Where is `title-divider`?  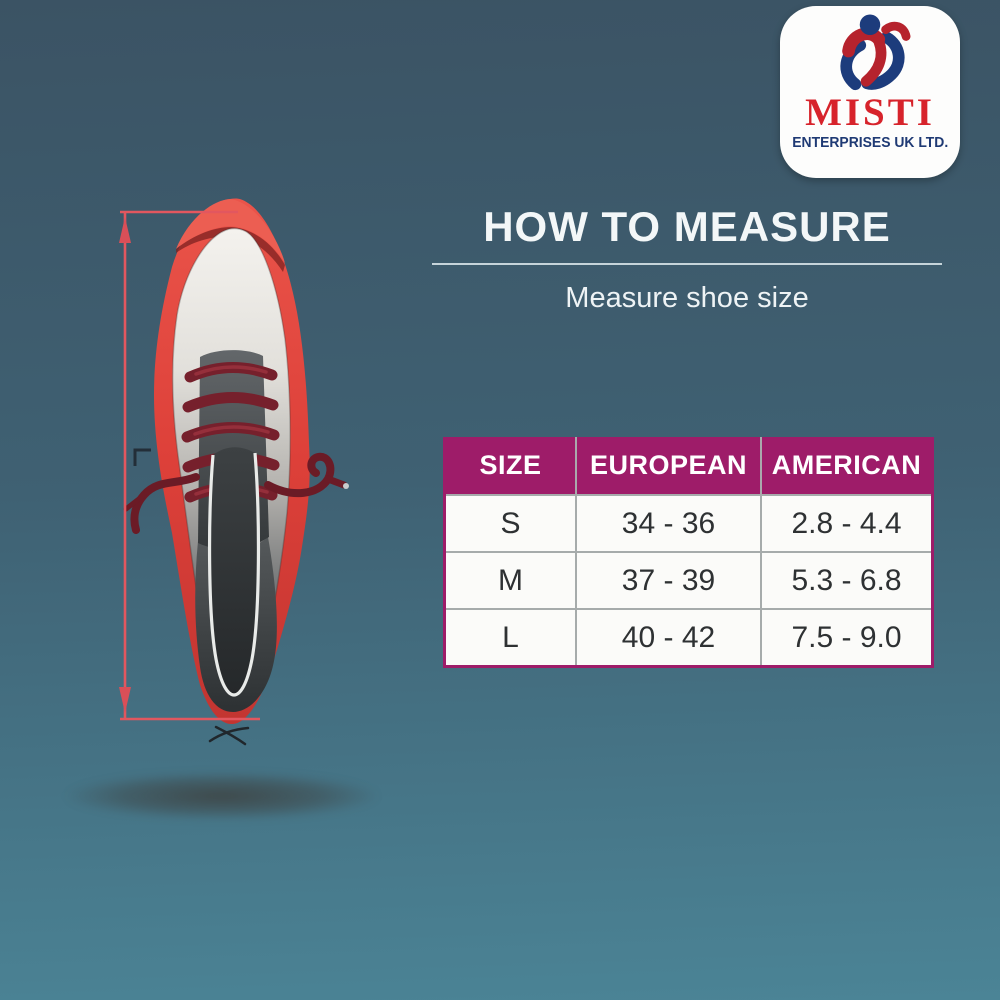 title-divider is located at coordinates (687, 264).